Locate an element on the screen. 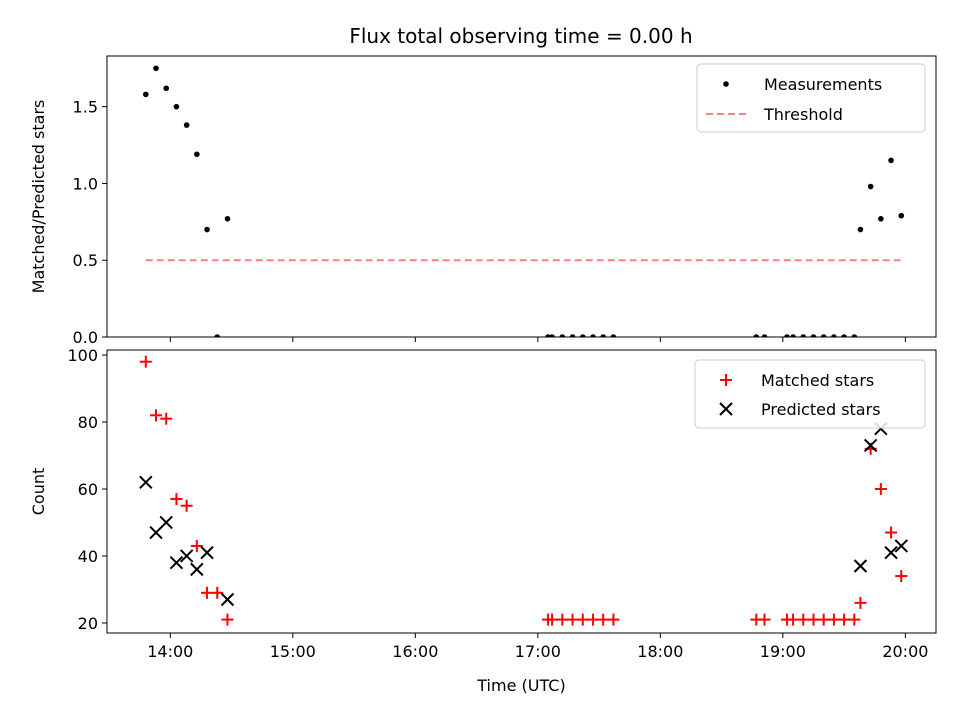  legend-marker-matched is located at coordinates (726, 380).